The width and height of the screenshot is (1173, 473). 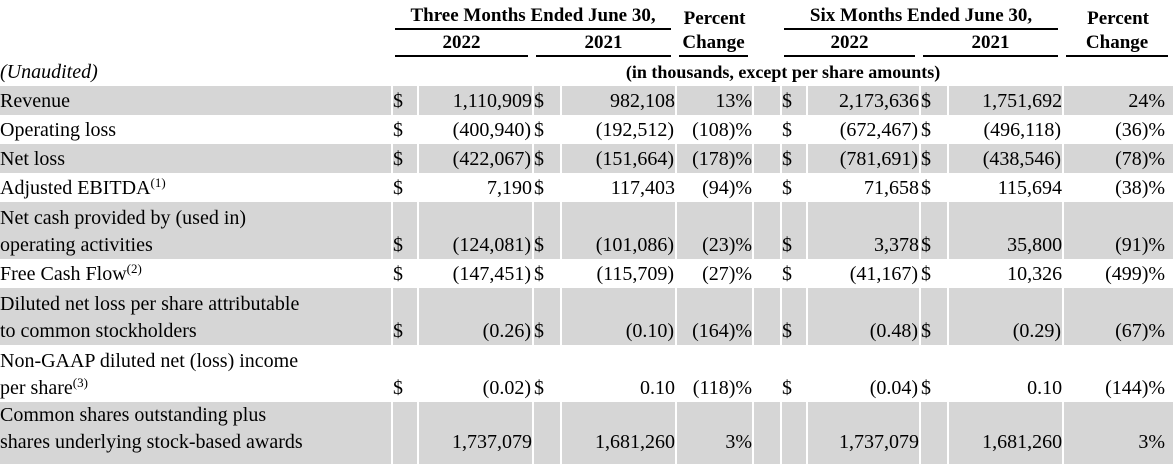 What do you see at coordinates (196, 129) in the screenshot?
I see `row-label: Operating loss` at bounding box center [196, 129].